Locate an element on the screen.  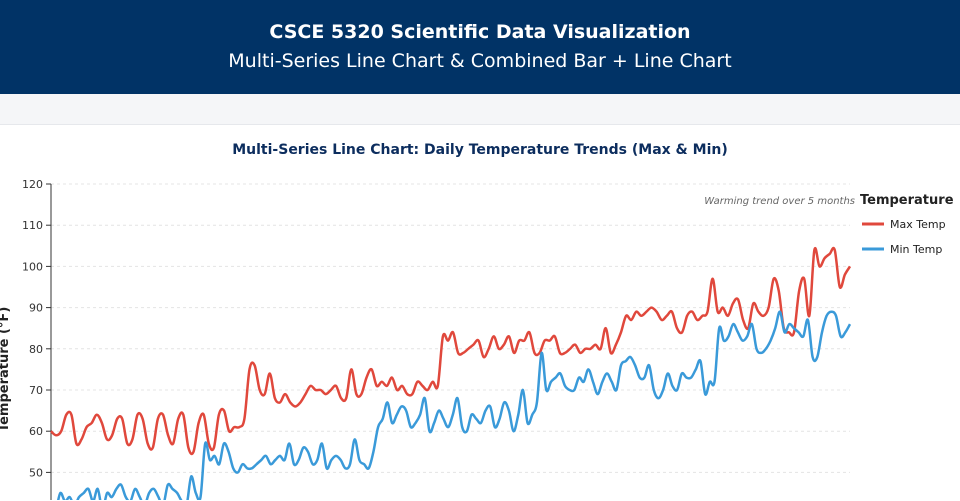
legend: Temperature Max Temp Min Temp is located at coordinates (907, 224).